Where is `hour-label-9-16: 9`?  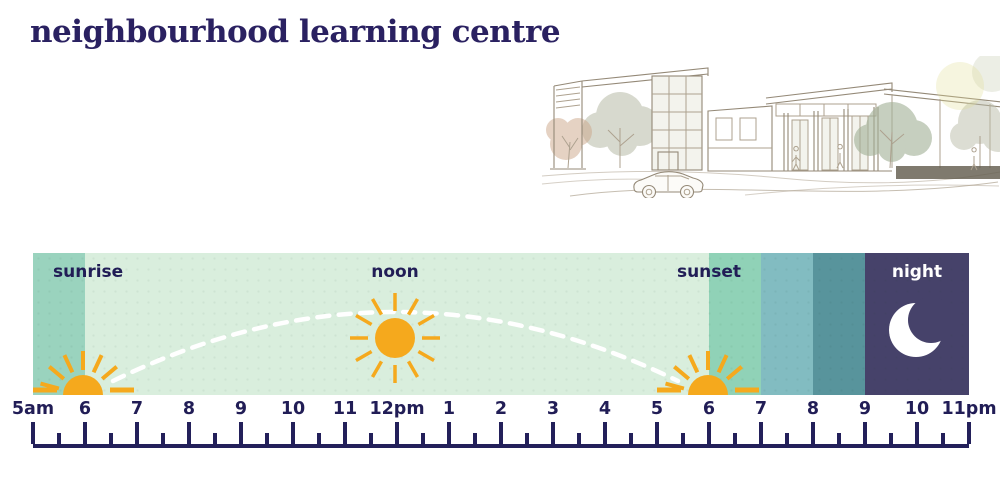
hour-label-9-16: 9 is located at coordinates (865, 409).